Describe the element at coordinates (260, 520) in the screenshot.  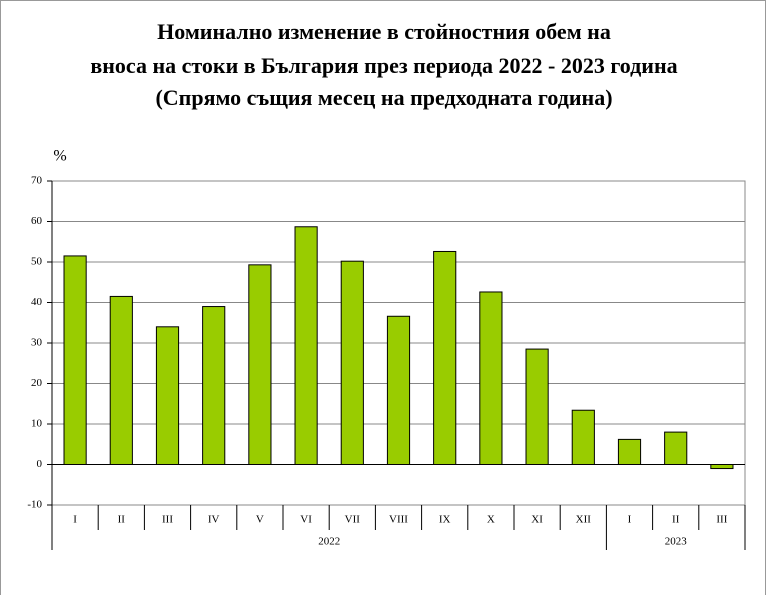
I see `x-tick-label: V` at that location.